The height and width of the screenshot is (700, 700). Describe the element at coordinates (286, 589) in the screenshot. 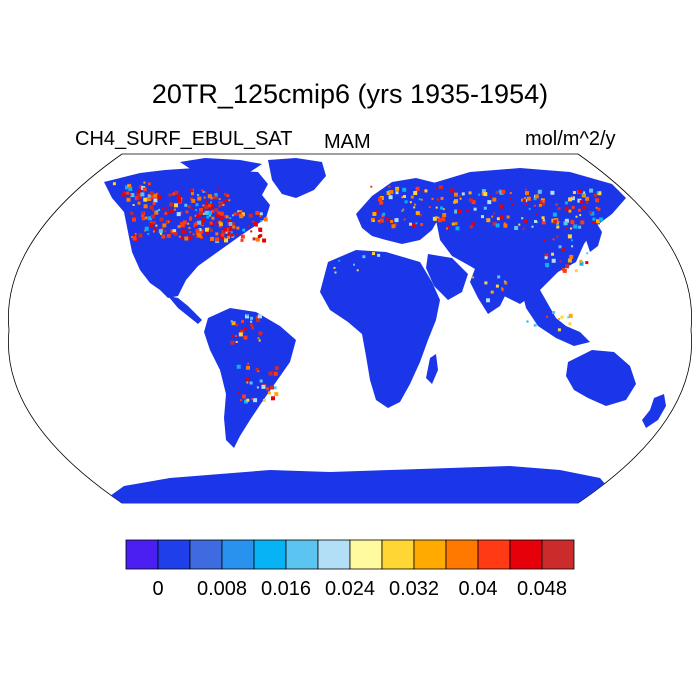

I see `colorbar-tick-label: 0.016` at that location.